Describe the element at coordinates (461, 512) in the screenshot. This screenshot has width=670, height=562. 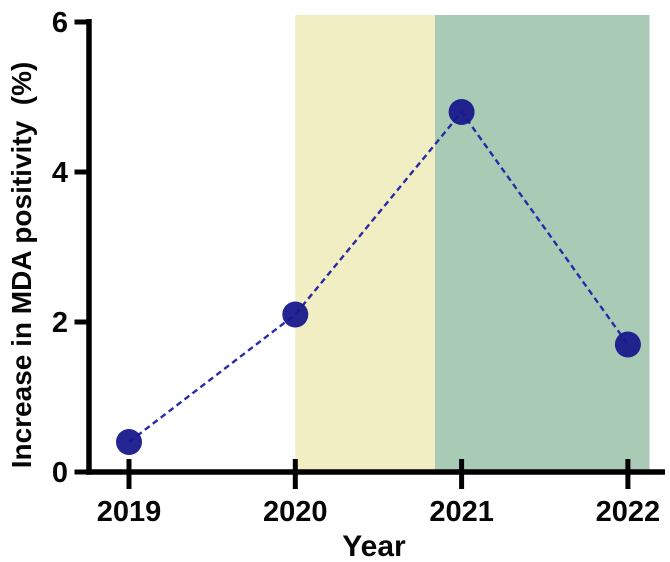
I see `x-tick-label-2021: 2021` at that location.